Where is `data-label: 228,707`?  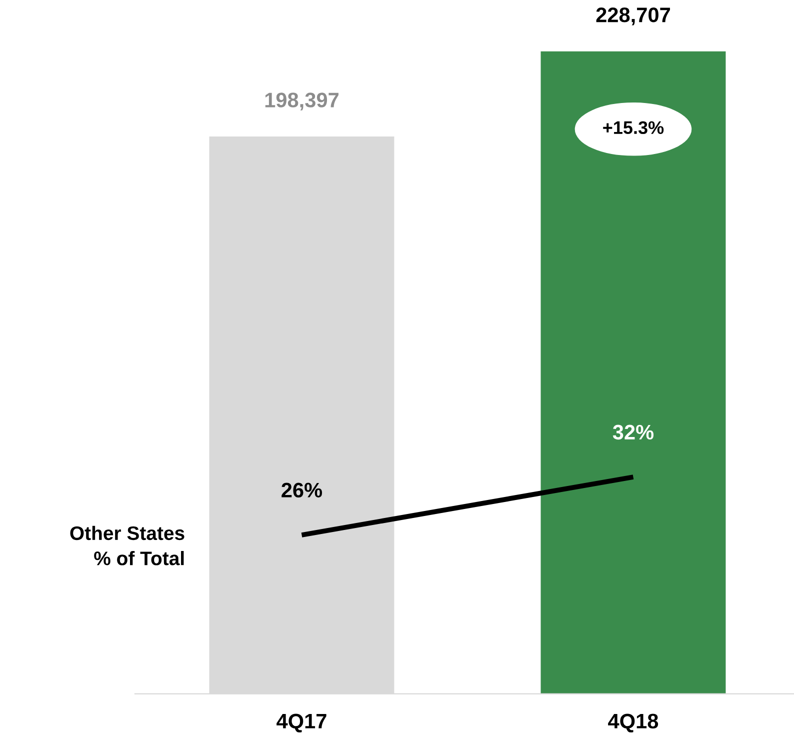
data-label: 228,707 is located at coordinates (633, 17).